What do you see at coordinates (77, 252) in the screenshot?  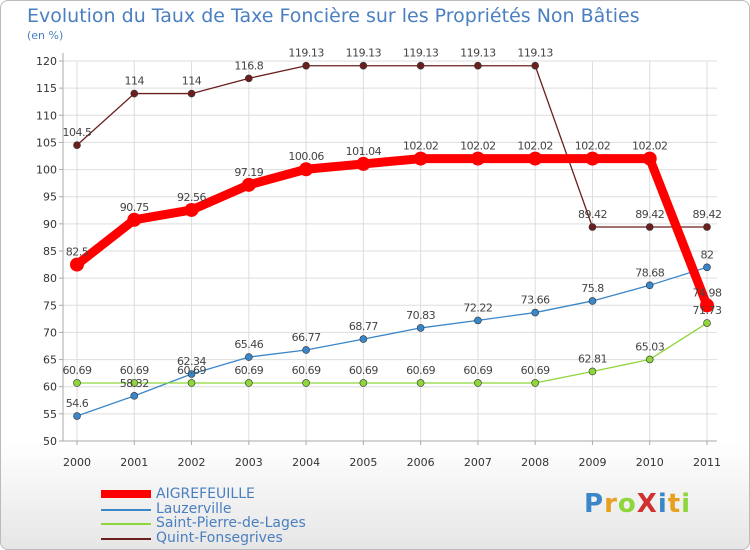 I see `data-label: 82.5` at bounding box center [77, 252].